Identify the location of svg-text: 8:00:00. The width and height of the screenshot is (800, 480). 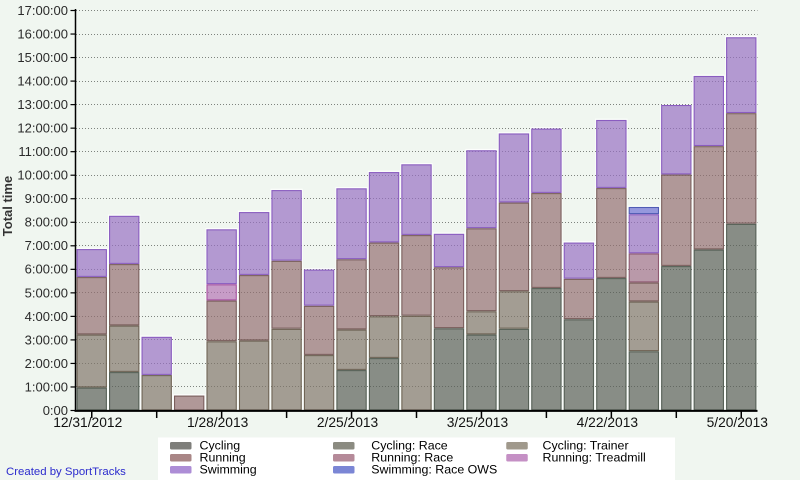
(46, 222).